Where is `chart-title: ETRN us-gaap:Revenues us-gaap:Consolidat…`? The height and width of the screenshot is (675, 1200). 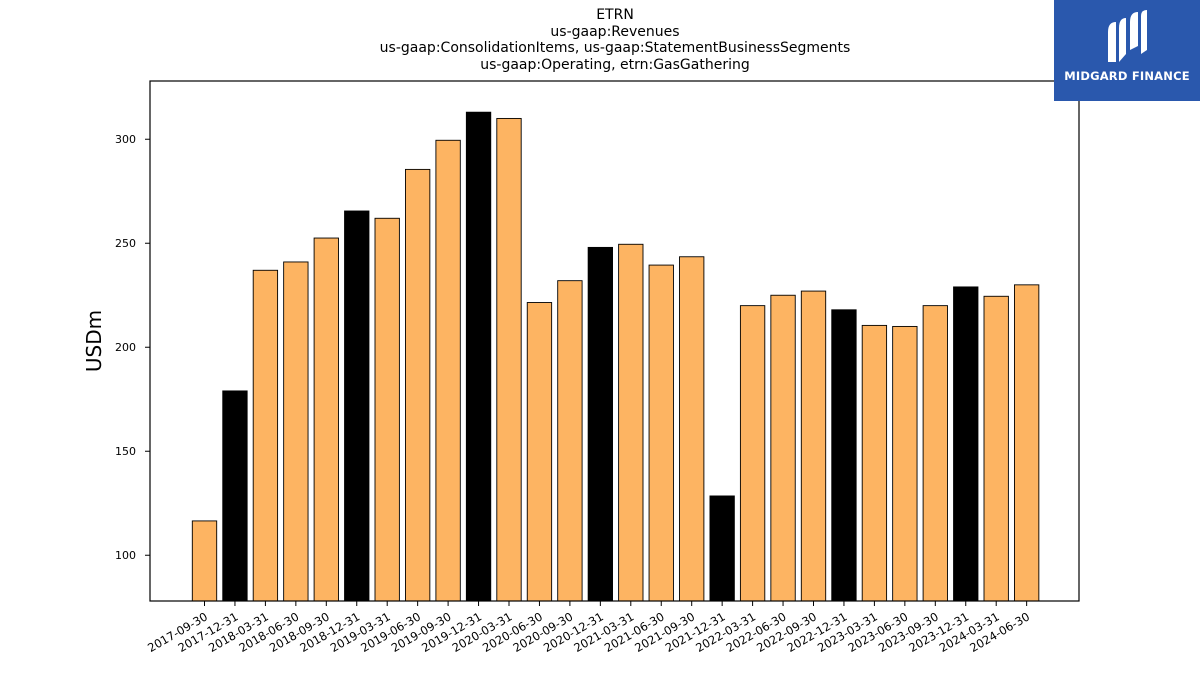
chart-title: ETRN us-gaap:Revenues us-gaap:Consolidat… is located at coordinates (600, 40).